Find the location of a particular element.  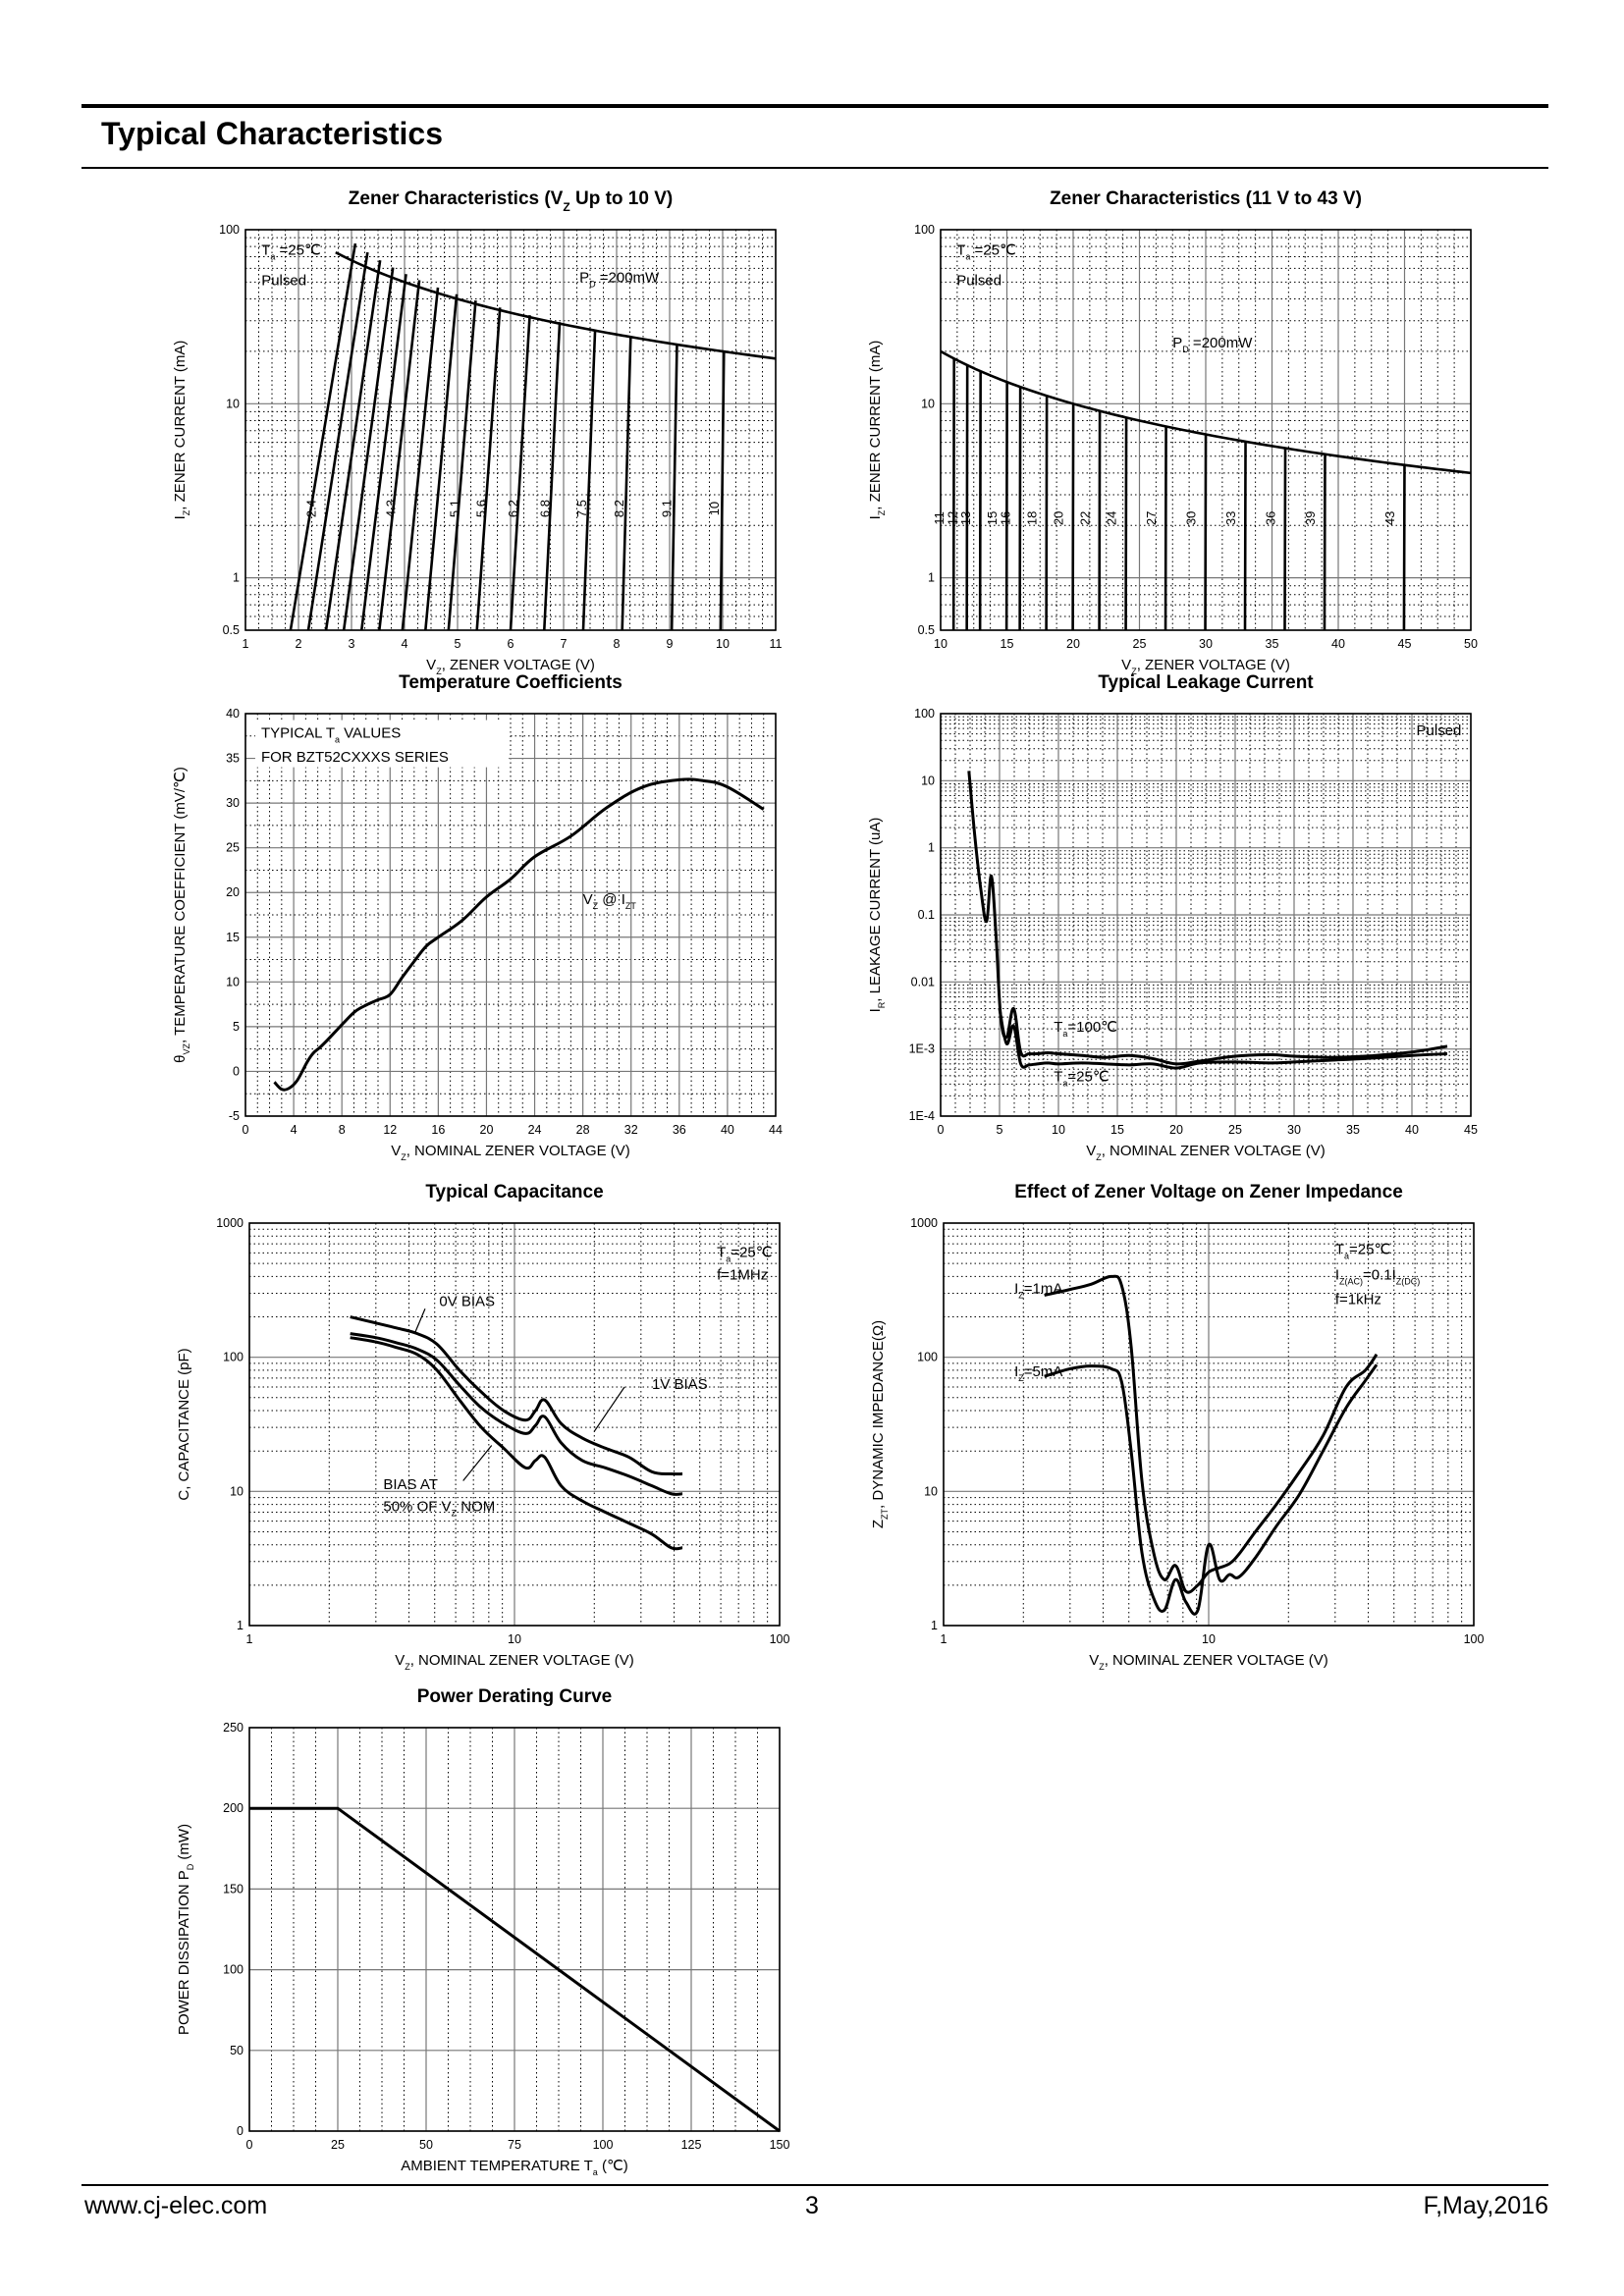

zener-curve-label: 11 is located at coordinates (939, 518).